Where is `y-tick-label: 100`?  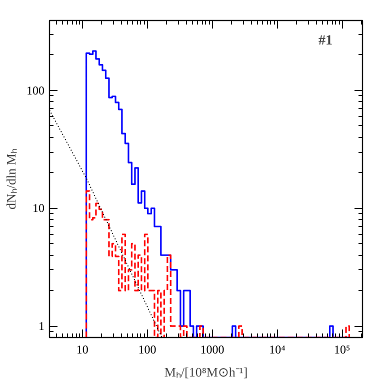
y-tick-label: 100 is located at coordinates (35, 90).